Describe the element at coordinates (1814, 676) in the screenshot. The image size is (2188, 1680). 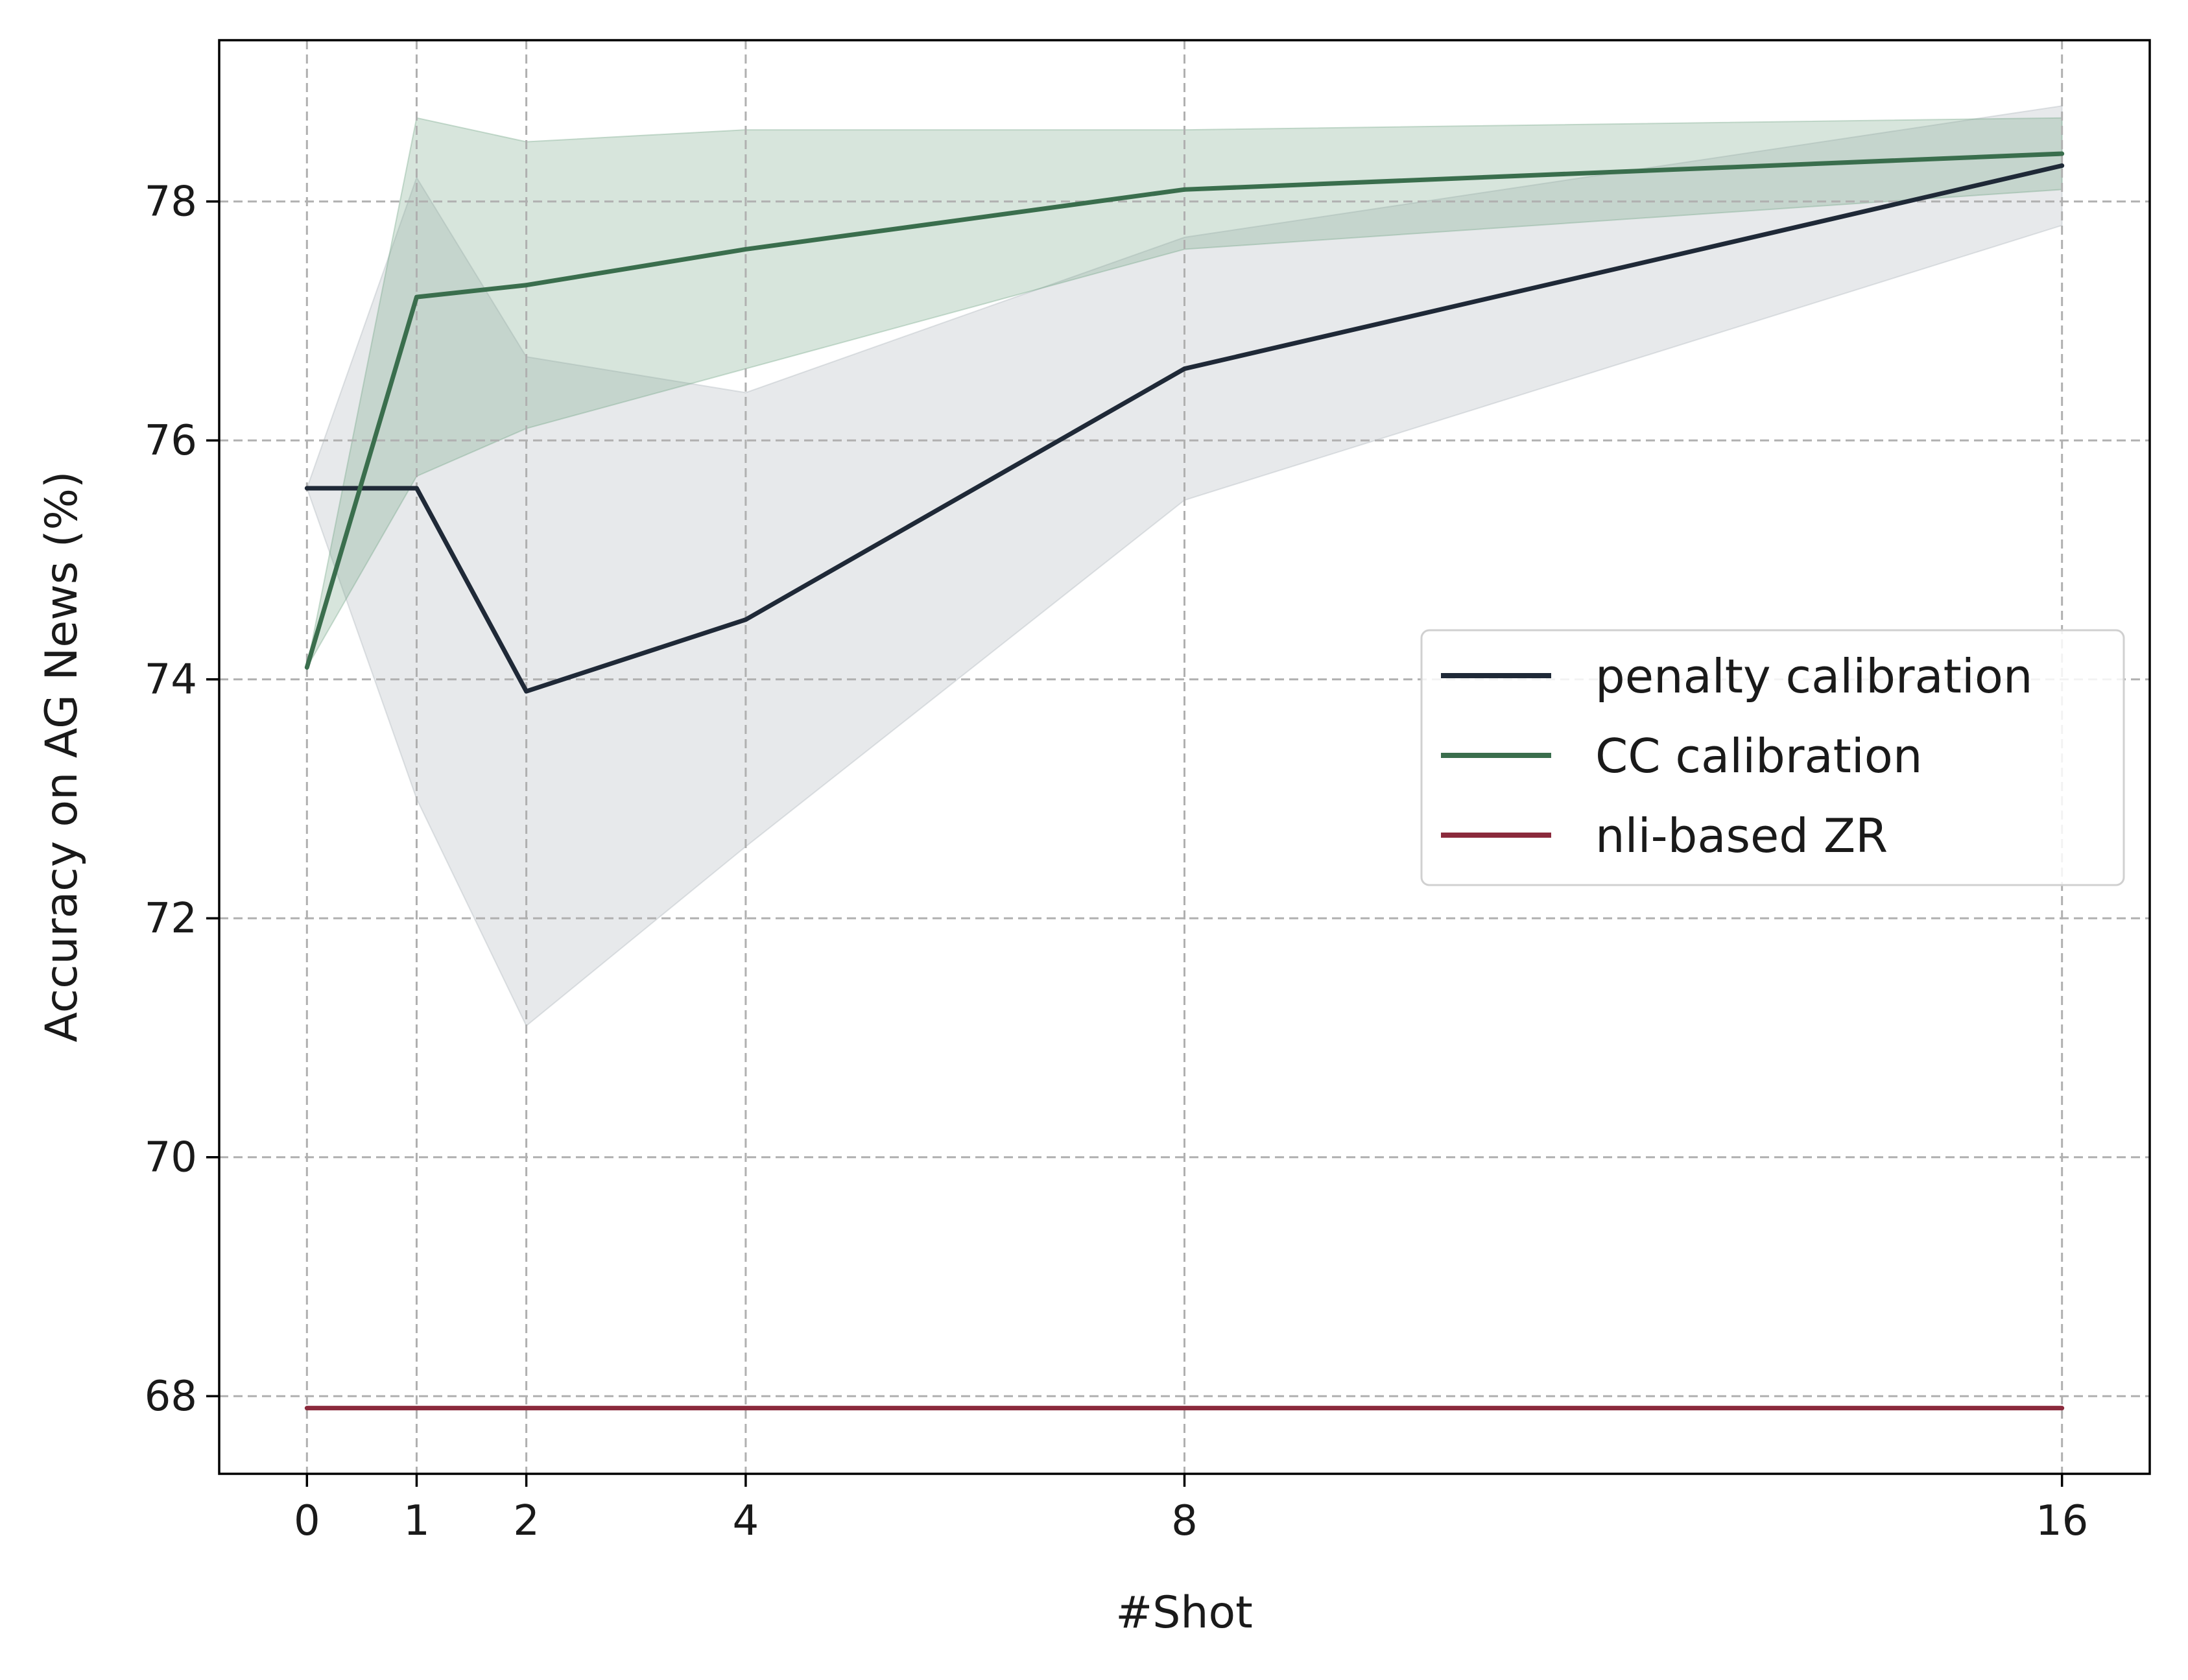
I see `legend-label-0: penalty calibration` at that location.